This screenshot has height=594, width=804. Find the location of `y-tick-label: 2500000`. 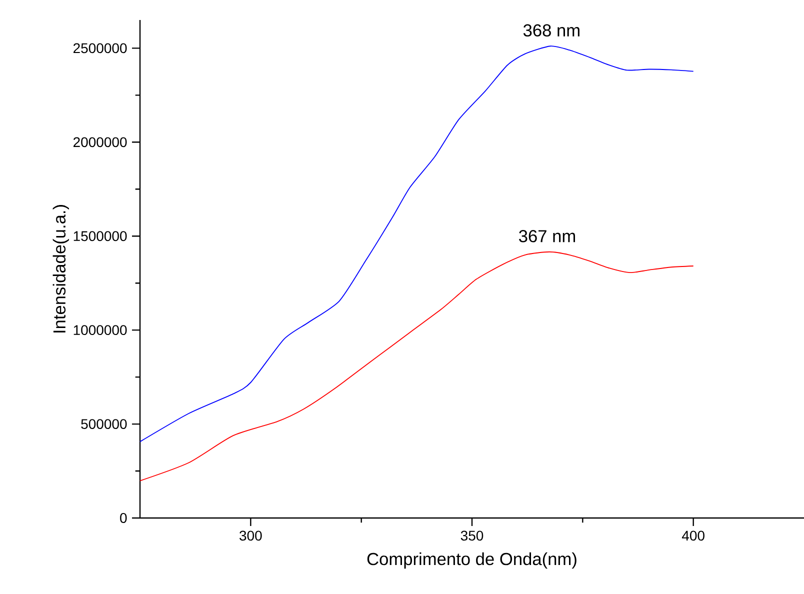

y-tick-label: 2500000 is located at coordinates (100, 48).